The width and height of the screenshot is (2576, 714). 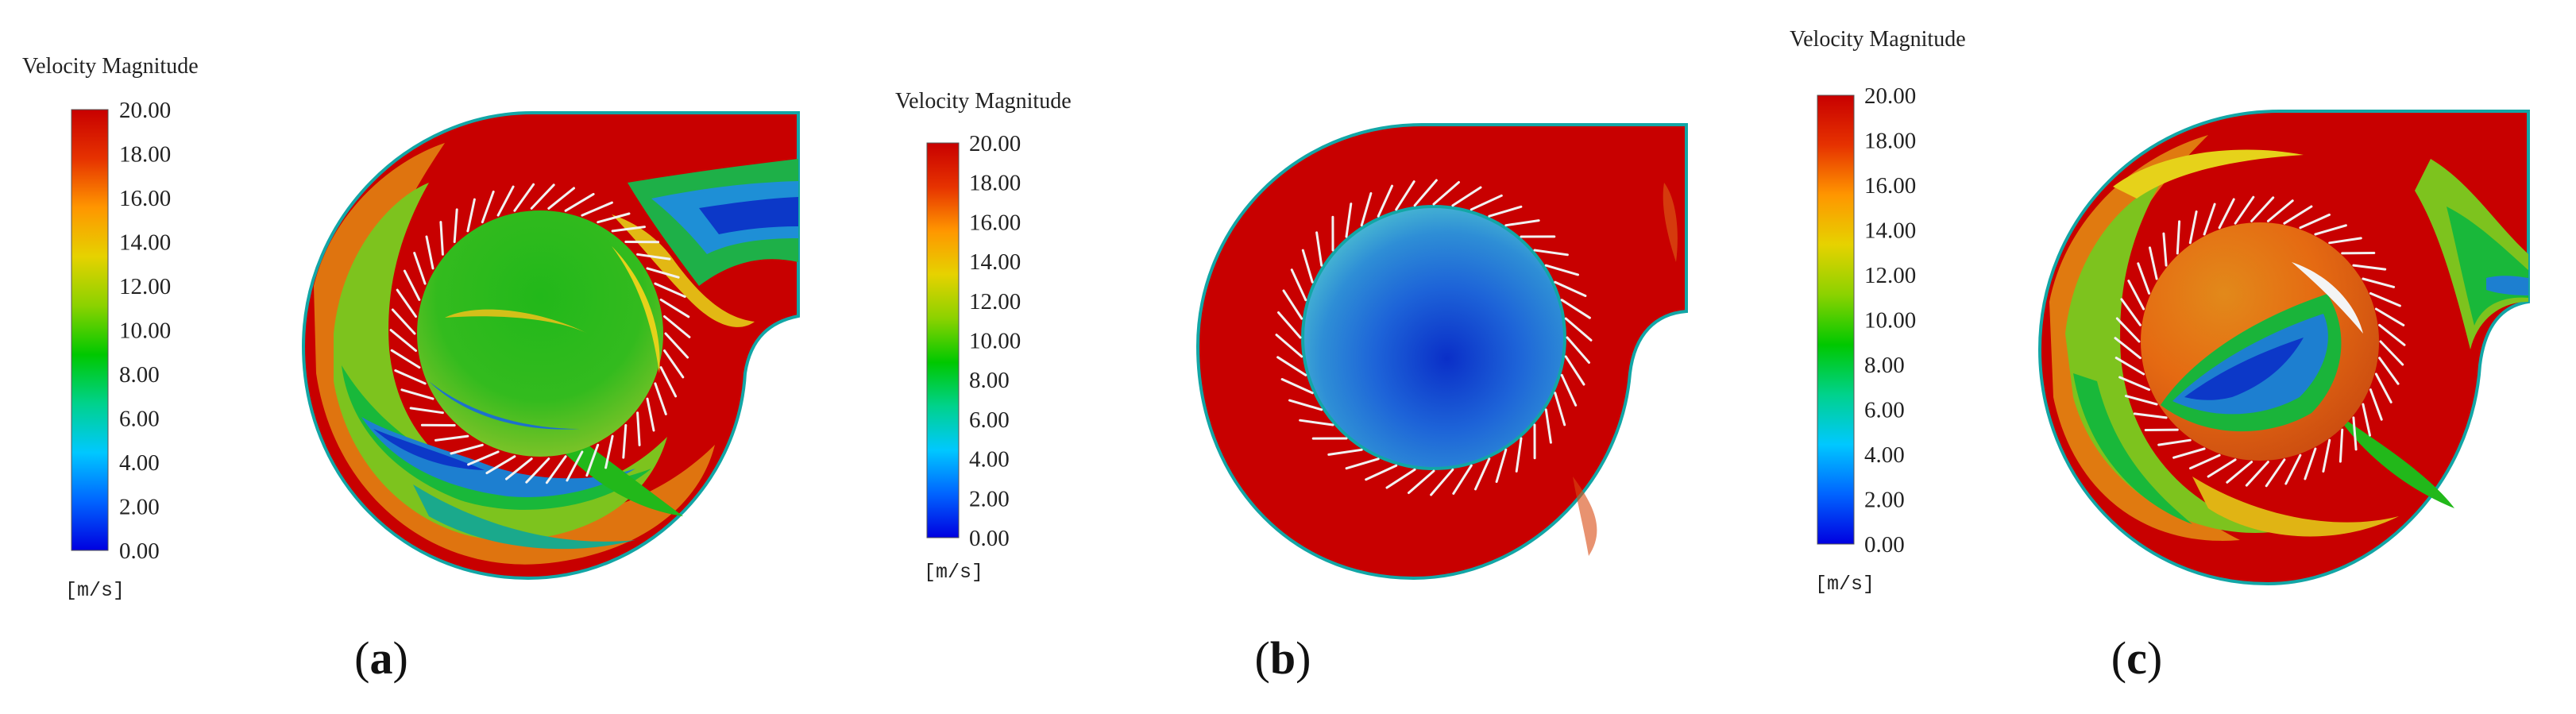 What do you see at coordinates (110, 66) in the screenshot?
I see `legend-title-a: Velocity Magnitude` at bounding box center [110, 66].